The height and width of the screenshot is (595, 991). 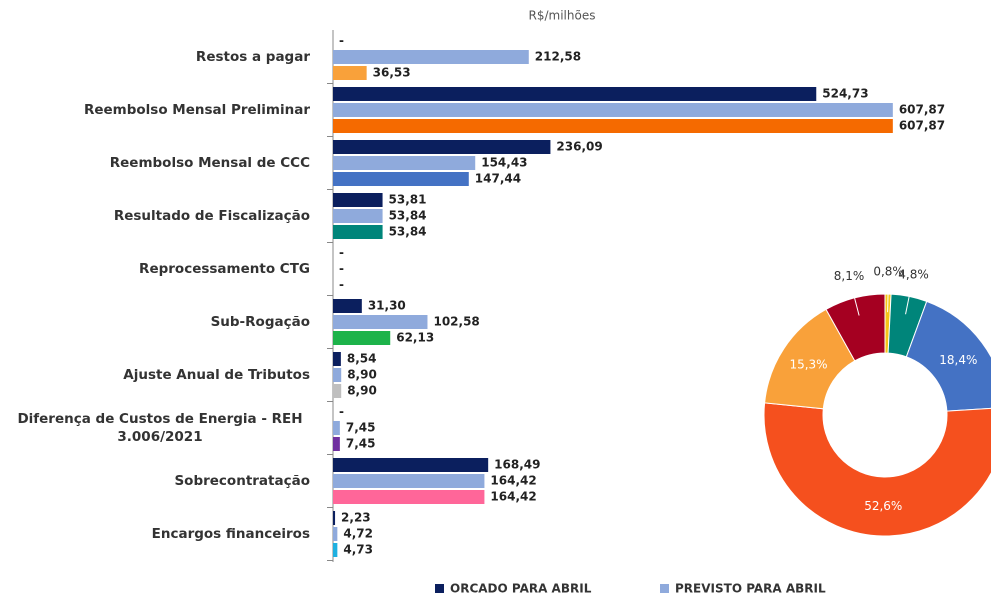 What do you see at coordinates (883, 506) in the screenshot?
I see `slice-label: 52,6%` at bounding box center [883, 506].